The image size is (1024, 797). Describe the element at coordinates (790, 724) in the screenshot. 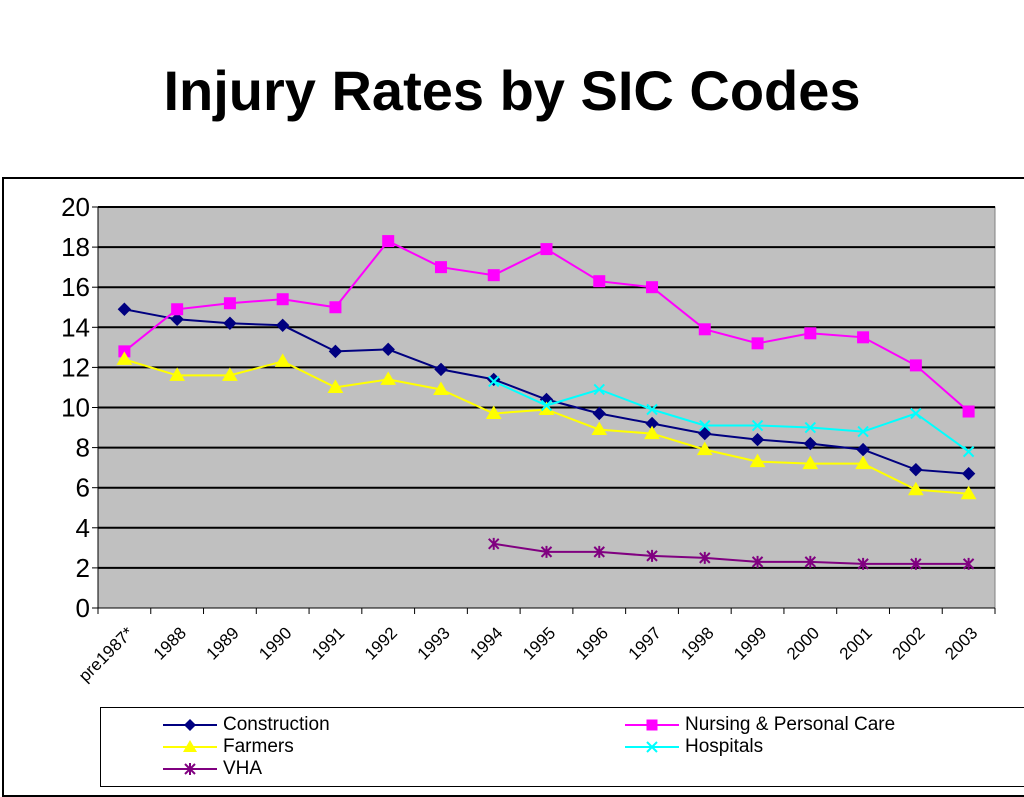

I see `legend-label: Nursing & Personal Care` at that location.